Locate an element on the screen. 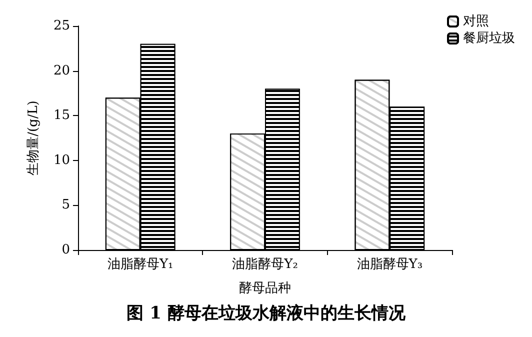  x-axis-title: 酵母品种 is located at coordinates (265, 288).